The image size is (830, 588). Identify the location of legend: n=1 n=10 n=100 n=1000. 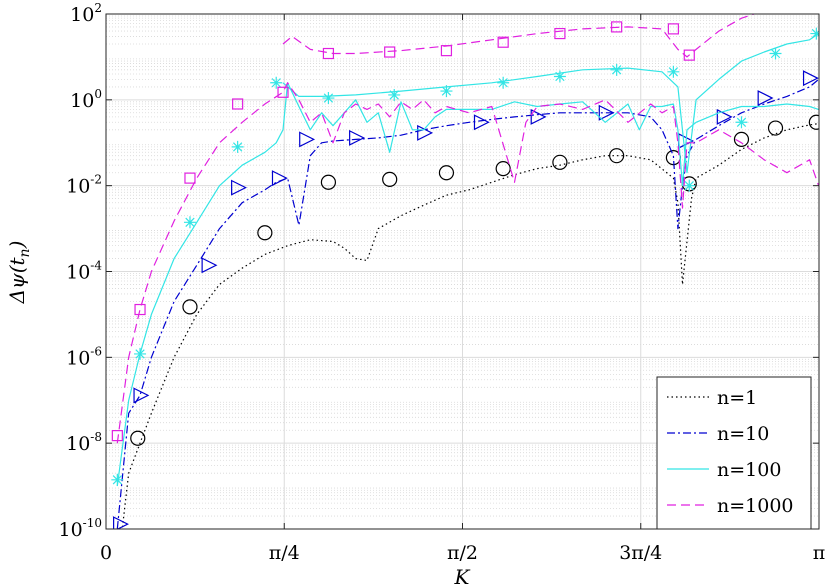
(734, 453).